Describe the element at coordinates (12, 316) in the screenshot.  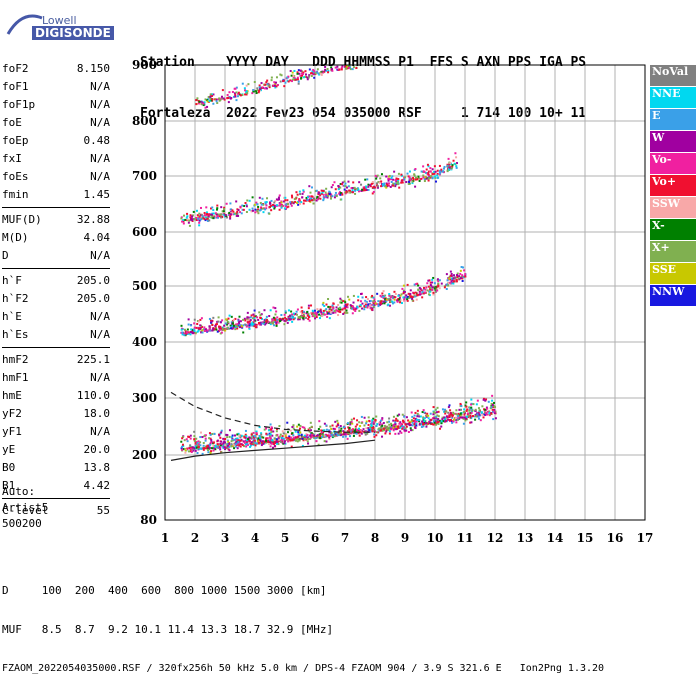
I see `param-name: h`E` at that location.